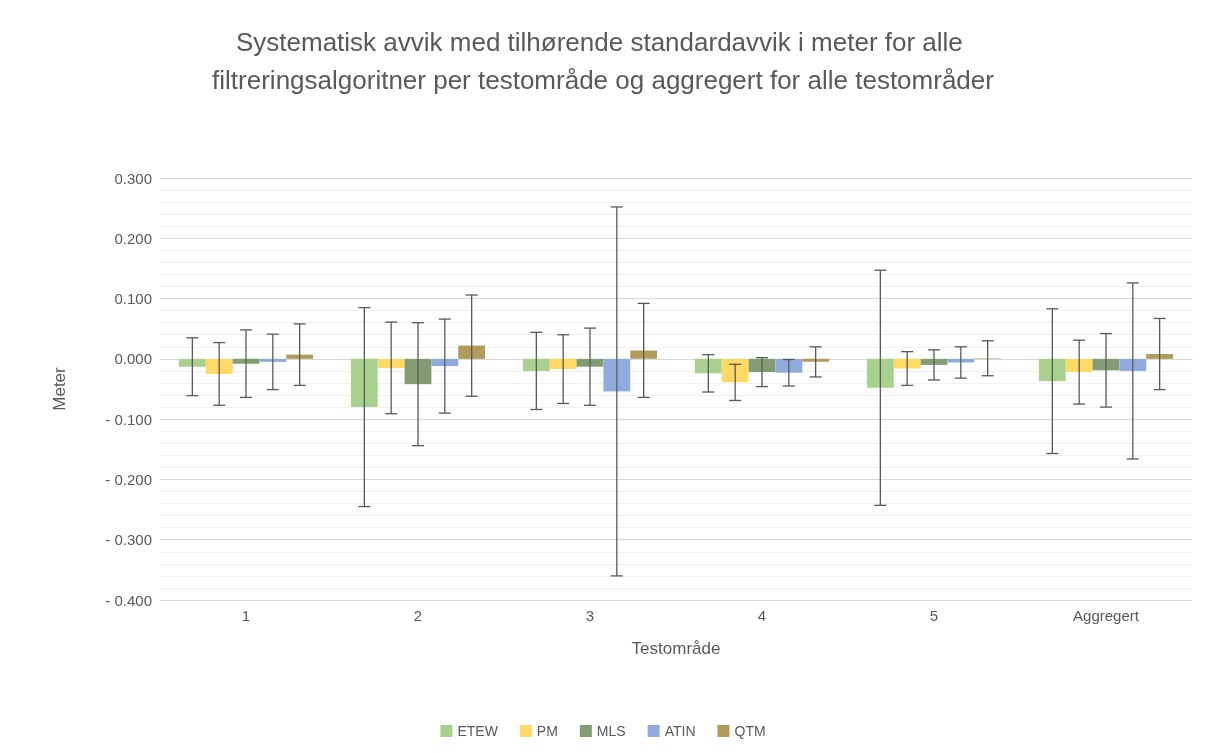 Image resolution: width=1206 pixels, height=753 pixels. I want to click on legend-label: ATIN, so click(680, 731).